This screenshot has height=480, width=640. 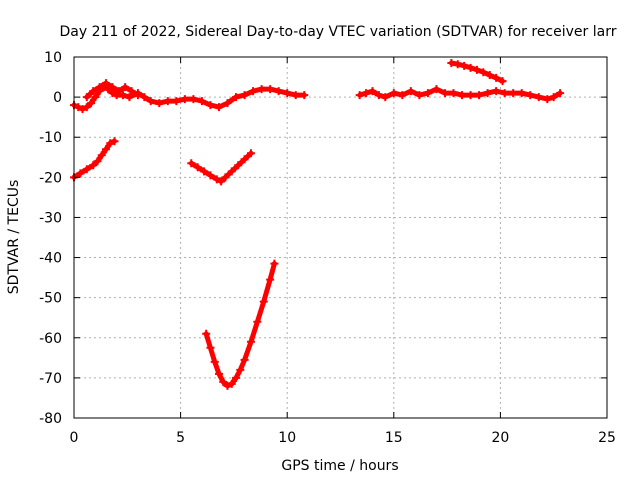 I want to click on y-tick-label: -70, so click(x=50, y=379).